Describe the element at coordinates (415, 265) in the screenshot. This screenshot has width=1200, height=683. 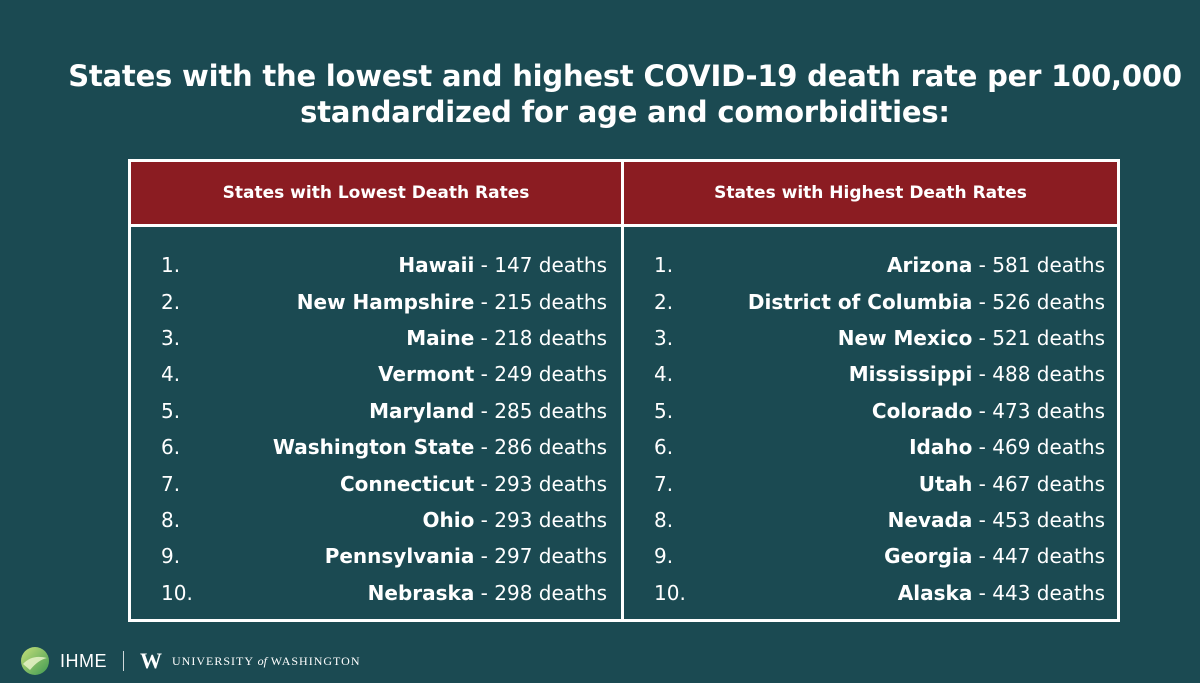
I see `state-entry: Hawaii - 147 deaths` at that location.